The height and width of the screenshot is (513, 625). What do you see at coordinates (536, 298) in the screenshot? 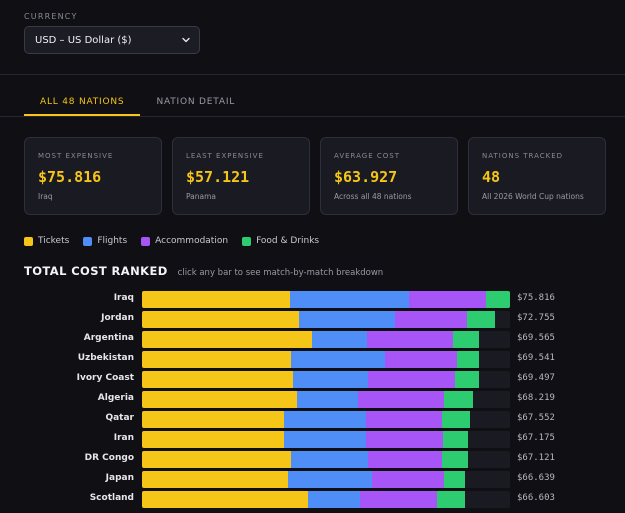
I see `bar-value-label: $75.816` at bounding box center [536, 298].